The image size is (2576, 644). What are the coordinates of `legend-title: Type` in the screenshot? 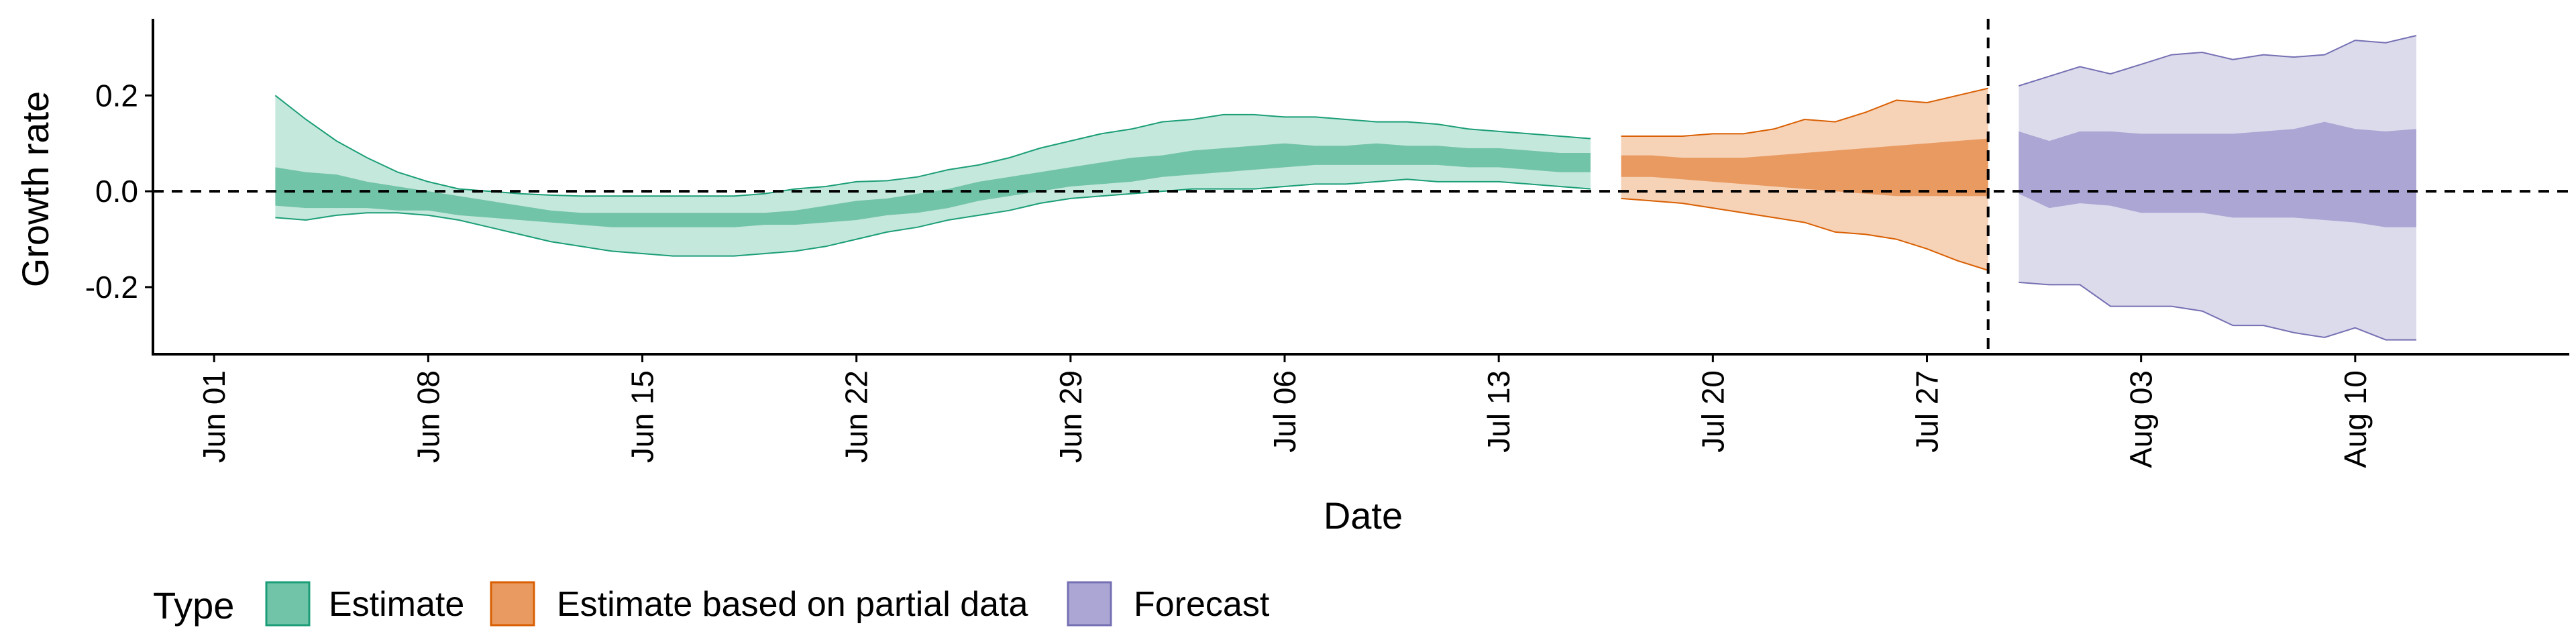 It's located at (193, 605).